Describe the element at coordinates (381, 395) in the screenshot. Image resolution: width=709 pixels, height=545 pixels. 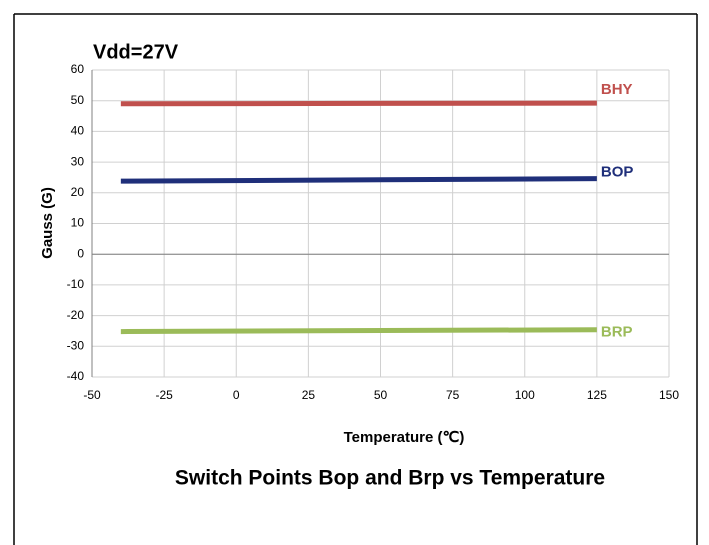
I see `x-tick-label: 50` at that location.